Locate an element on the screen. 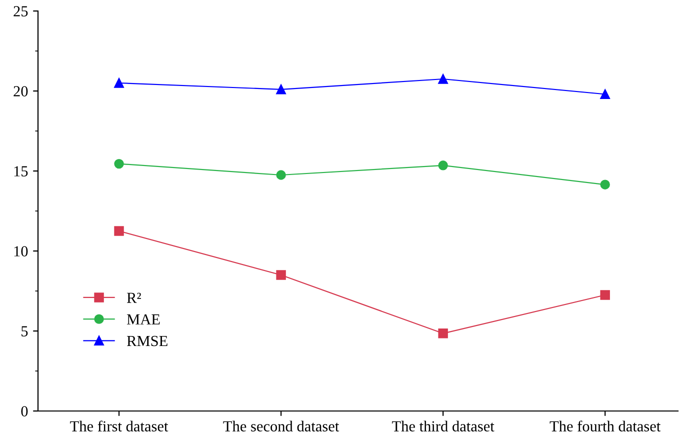 This screenshot has height=441, width=684. y-tick-label: 5 is located at coordinates (25, 331).